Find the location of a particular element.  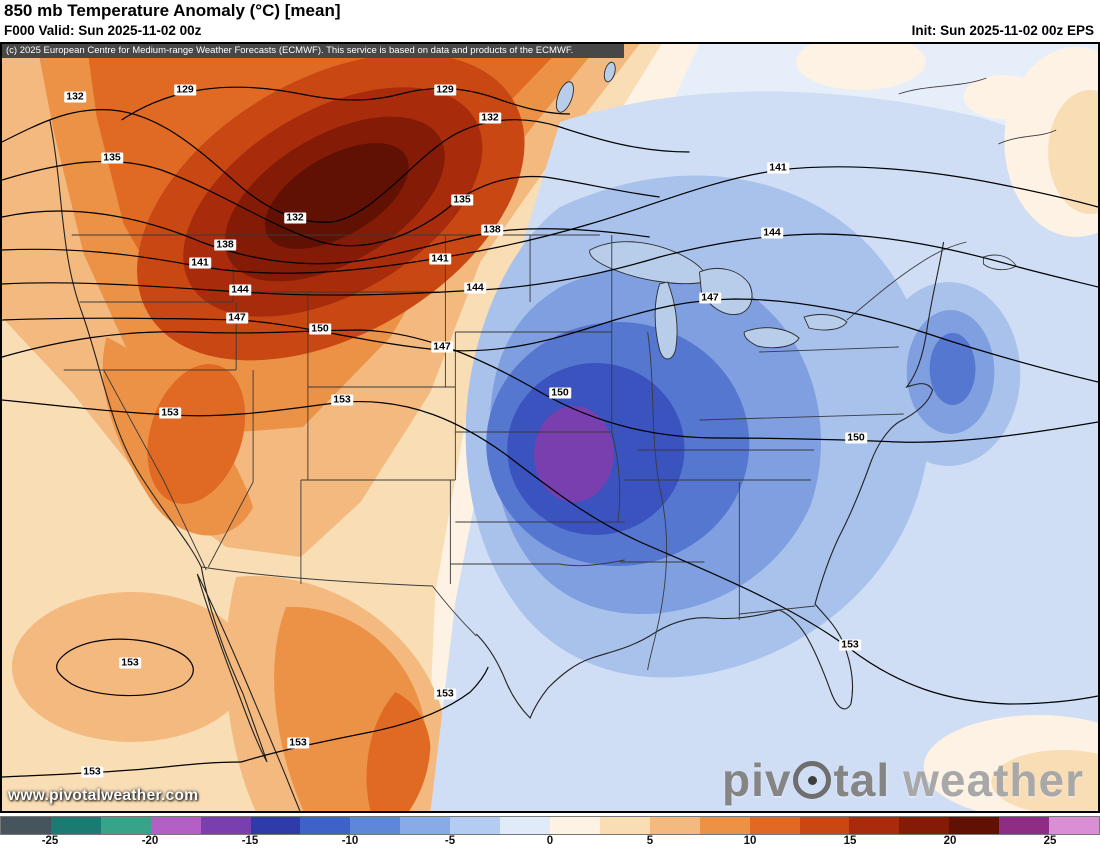

pivotal-weather-logo: piv tal weather is located at coordinates (903, 780).